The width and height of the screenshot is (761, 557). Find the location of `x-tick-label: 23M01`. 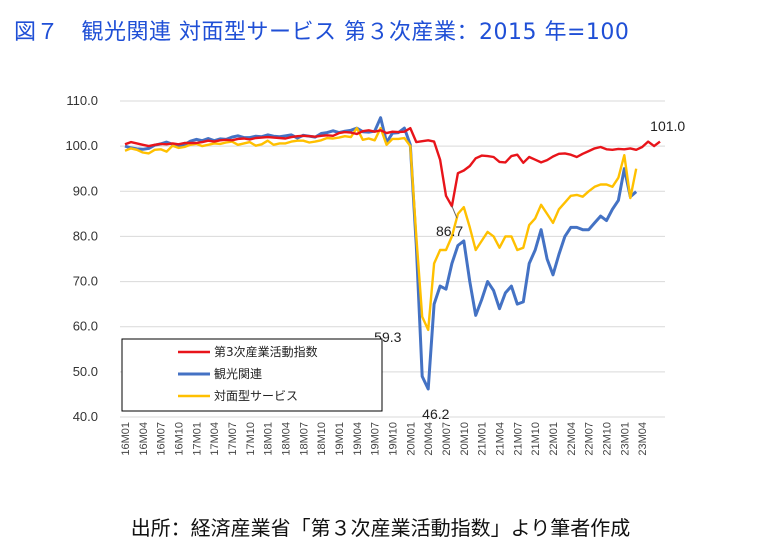

x-tick-label: 23M01 is located at coordinates (625, 439).